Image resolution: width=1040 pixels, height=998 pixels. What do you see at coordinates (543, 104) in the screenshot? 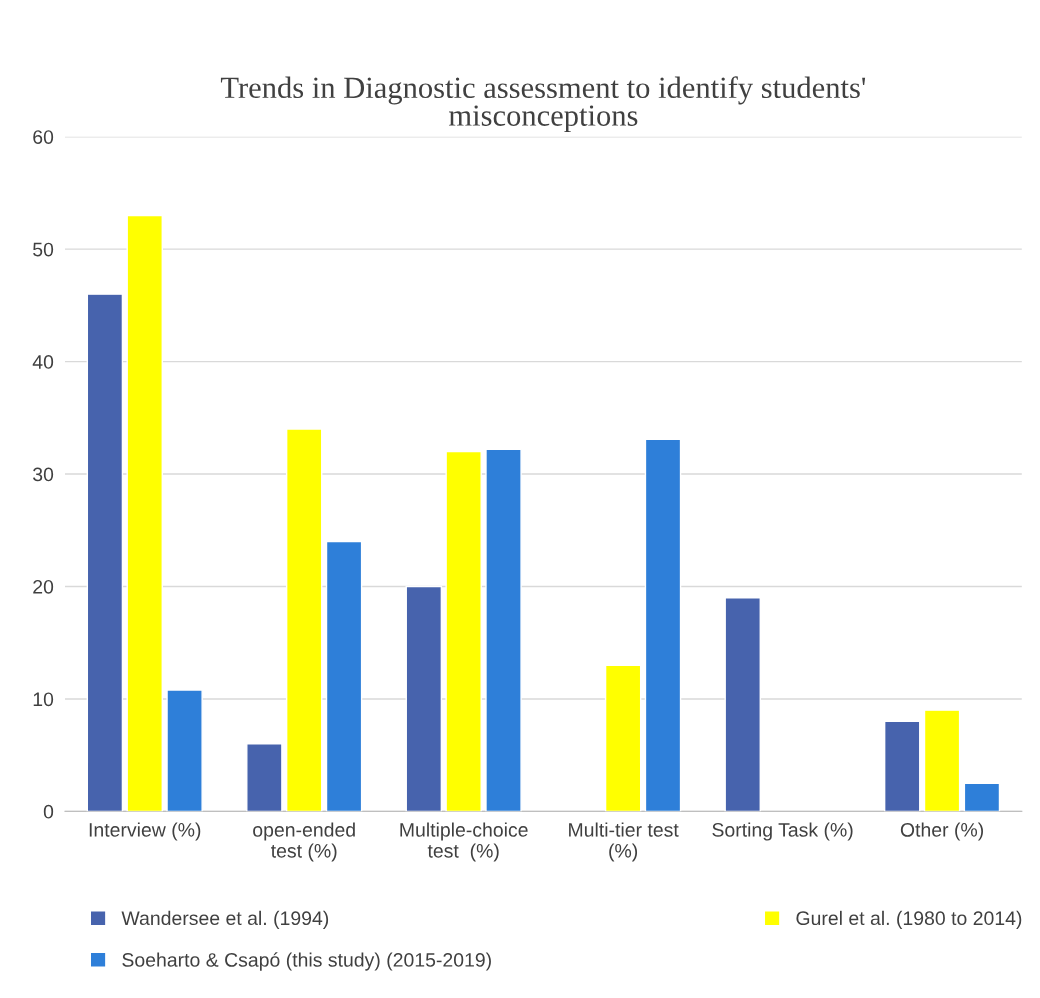
I see `chart-title: Trends in Diagnostic assessment to identify students' misconceptions` at bounding box center [543, 104].